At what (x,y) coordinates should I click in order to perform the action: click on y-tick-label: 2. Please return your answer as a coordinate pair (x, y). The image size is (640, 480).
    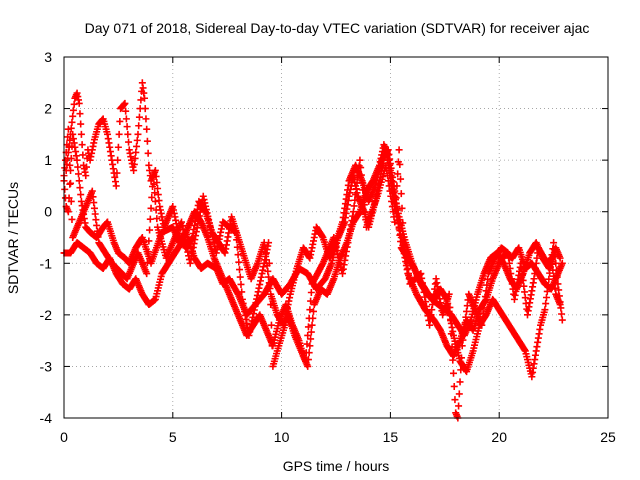
    Looking at the image, I should click on (48, 109).